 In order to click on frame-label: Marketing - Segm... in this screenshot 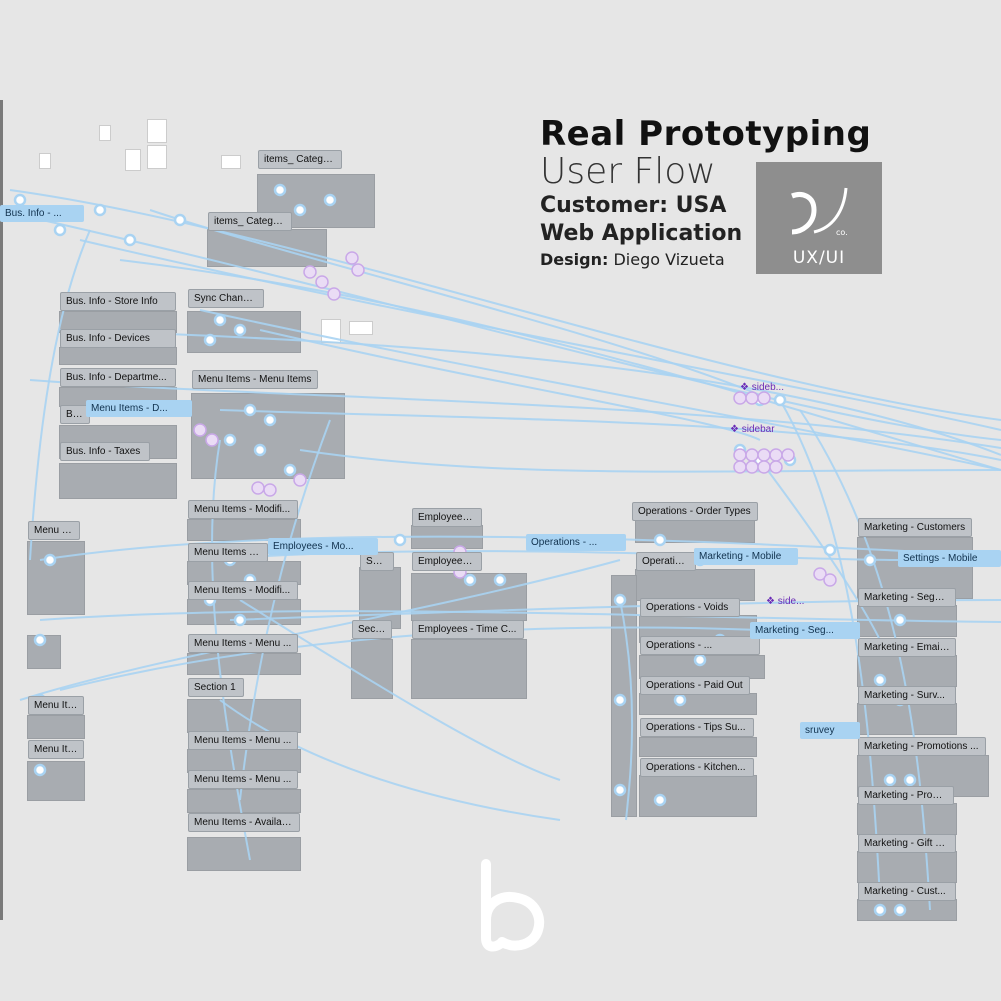, I will do `click(907, 597)`.